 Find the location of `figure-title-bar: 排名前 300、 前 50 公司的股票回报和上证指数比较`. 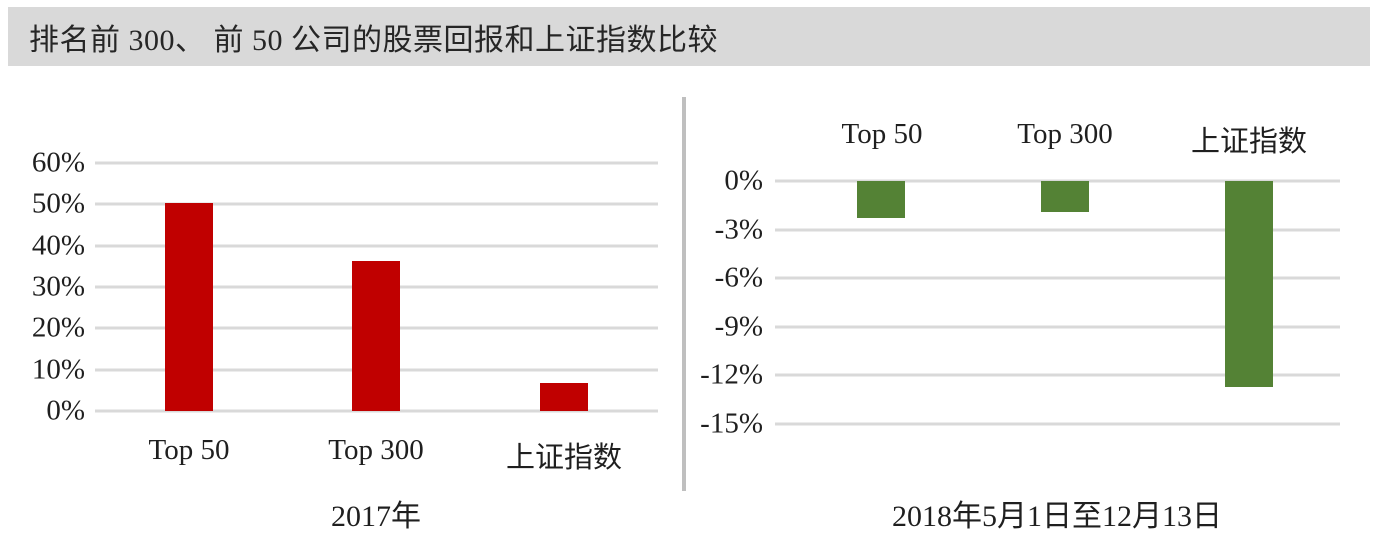

figure-title-bar: 排名前 300、 前 50 公司的股票回报和上证指数比较 is located at coordinates (689, 36).